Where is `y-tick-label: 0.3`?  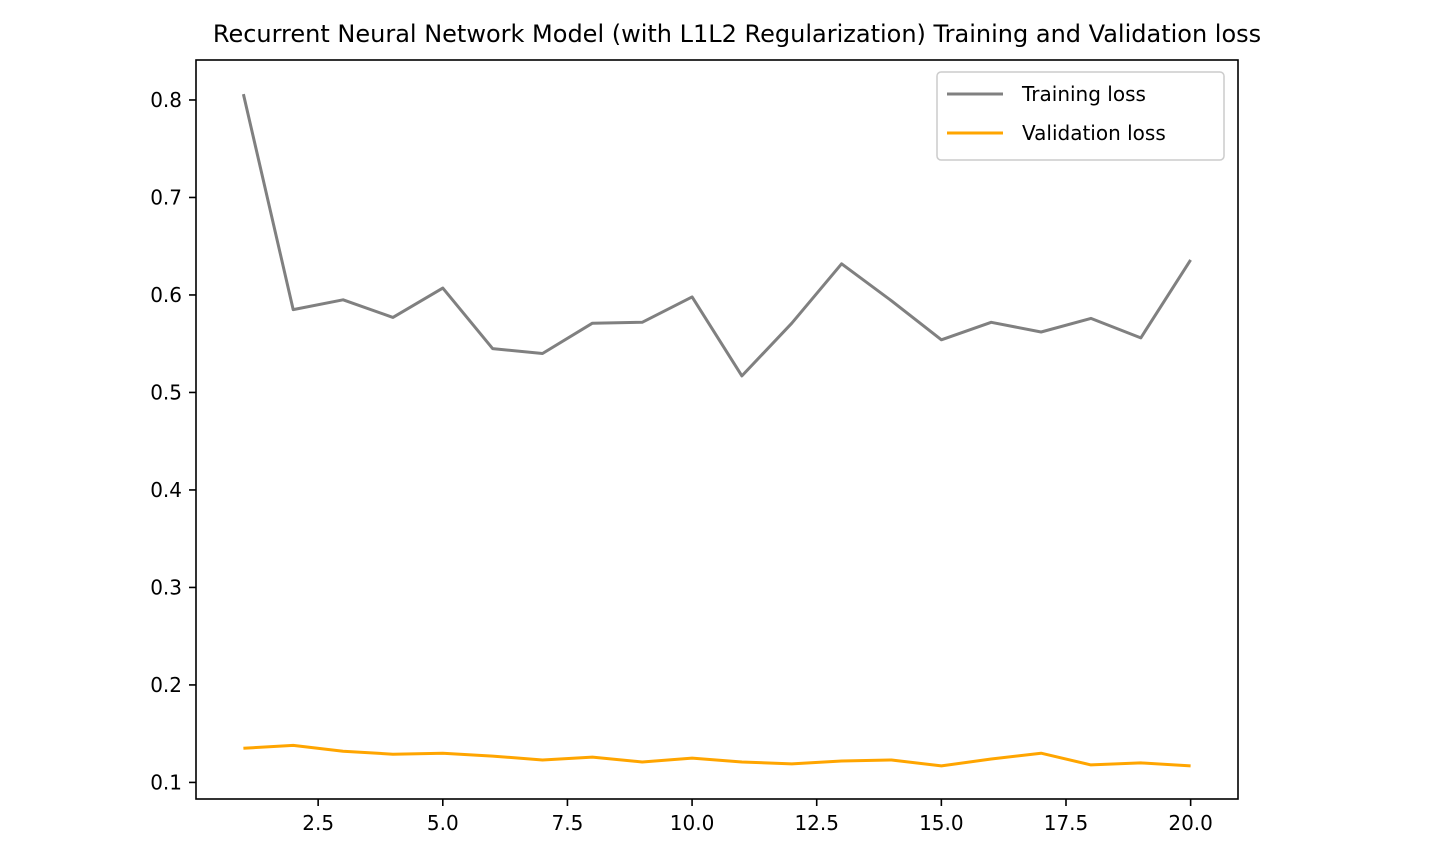
y-tick-label: 0.3 is located at coordinates (166, 587).